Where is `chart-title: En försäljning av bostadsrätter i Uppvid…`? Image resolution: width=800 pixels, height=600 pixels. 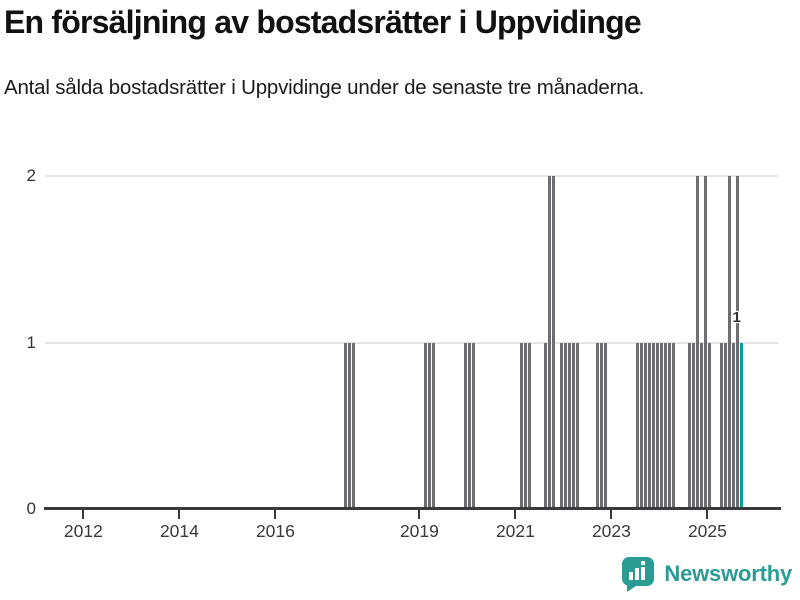 chart-title: En försäljning av bostadsrätter i Uppvid… is located at coordinates (323, 22).